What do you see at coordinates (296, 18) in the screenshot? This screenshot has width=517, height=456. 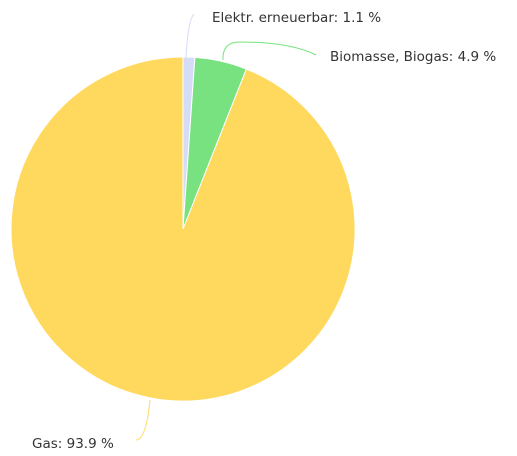 I see `data-label: Elektr. erneuerbar: 1.1 %` at bounding box center [296, 18].